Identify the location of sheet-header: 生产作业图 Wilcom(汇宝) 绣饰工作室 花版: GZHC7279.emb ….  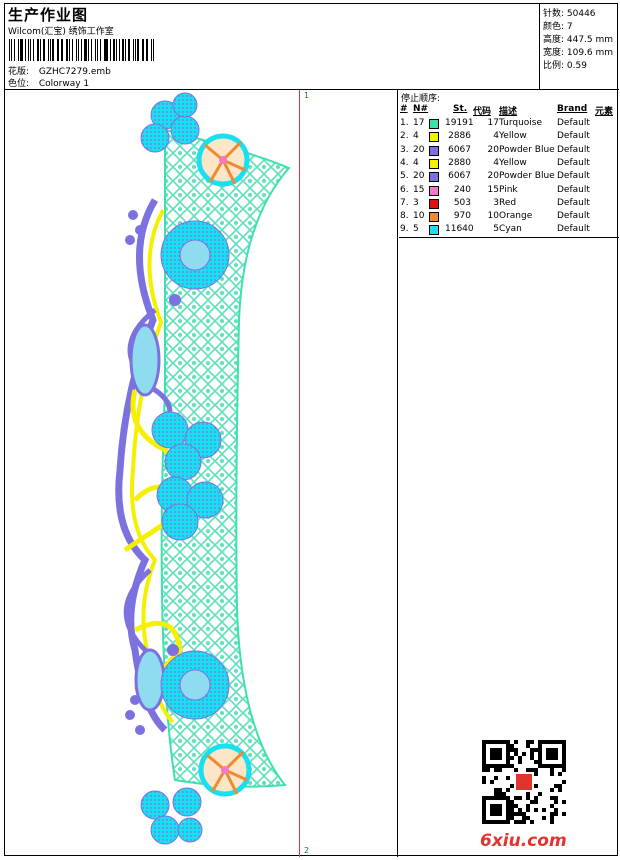
(312, 47).